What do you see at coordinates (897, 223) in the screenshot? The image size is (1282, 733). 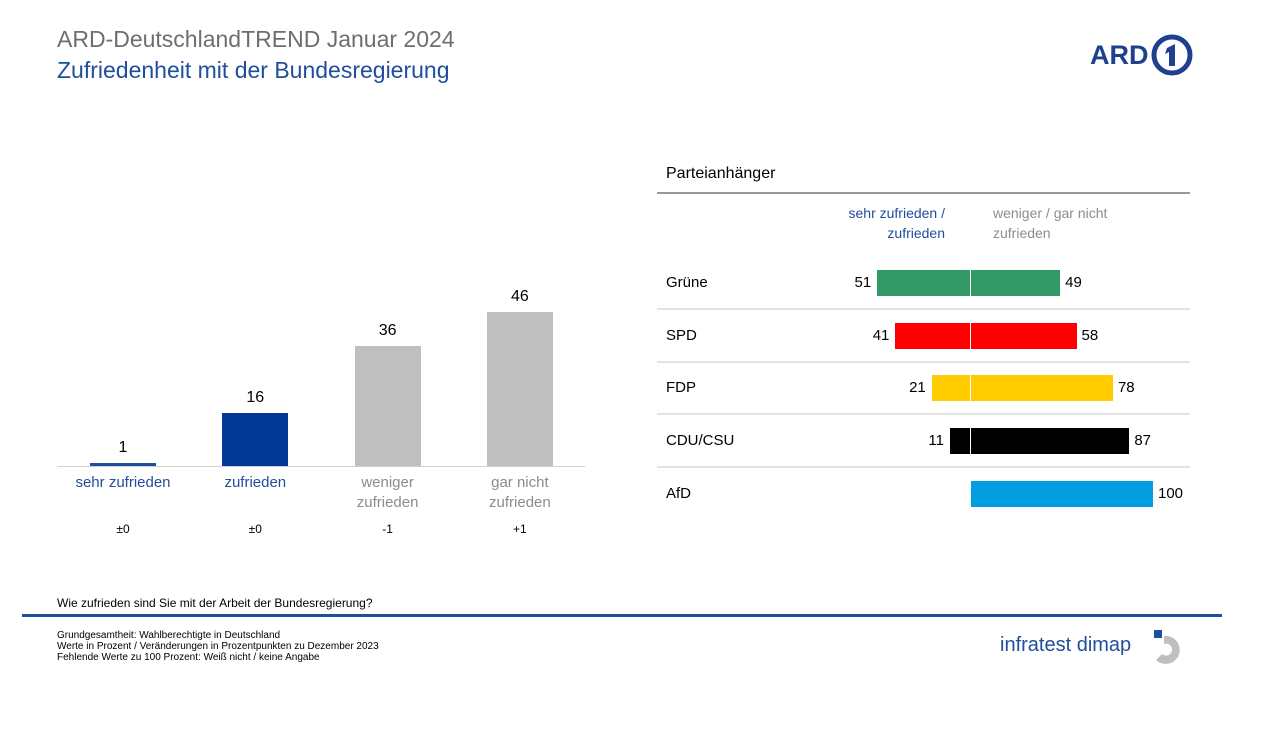 I see `legend-label: sehr zufrieden / zufrieden` at bounding box center [897, 223].